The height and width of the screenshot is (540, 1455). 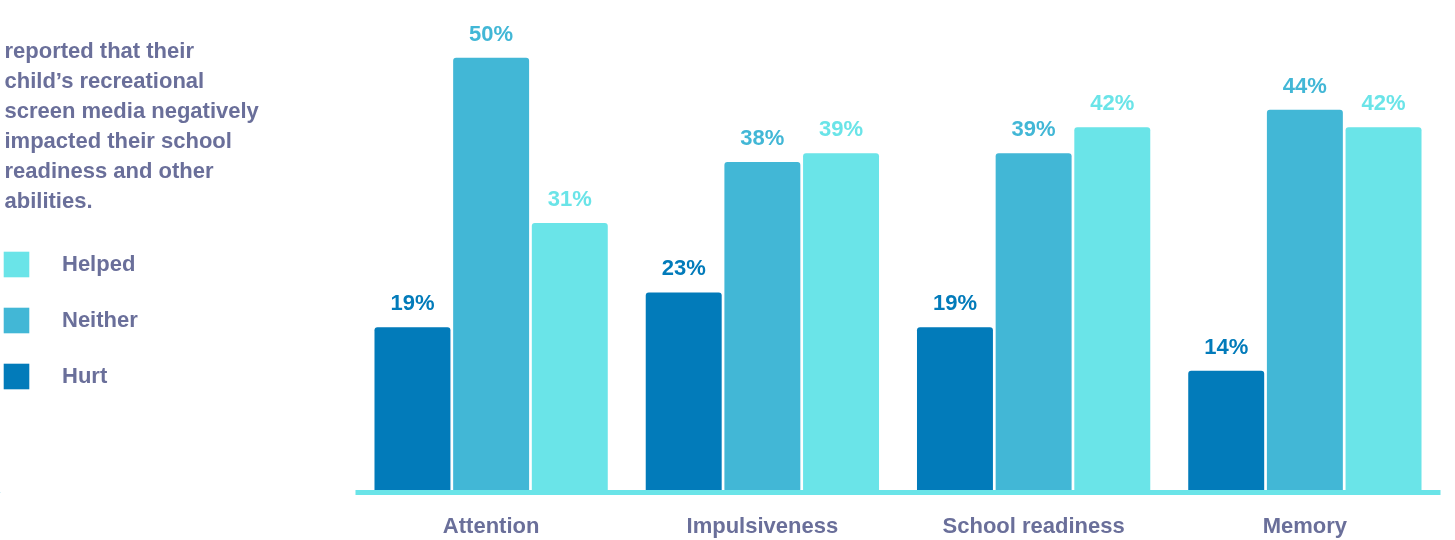 I want to click on data-label: 50%, so click(x=491, y=33).